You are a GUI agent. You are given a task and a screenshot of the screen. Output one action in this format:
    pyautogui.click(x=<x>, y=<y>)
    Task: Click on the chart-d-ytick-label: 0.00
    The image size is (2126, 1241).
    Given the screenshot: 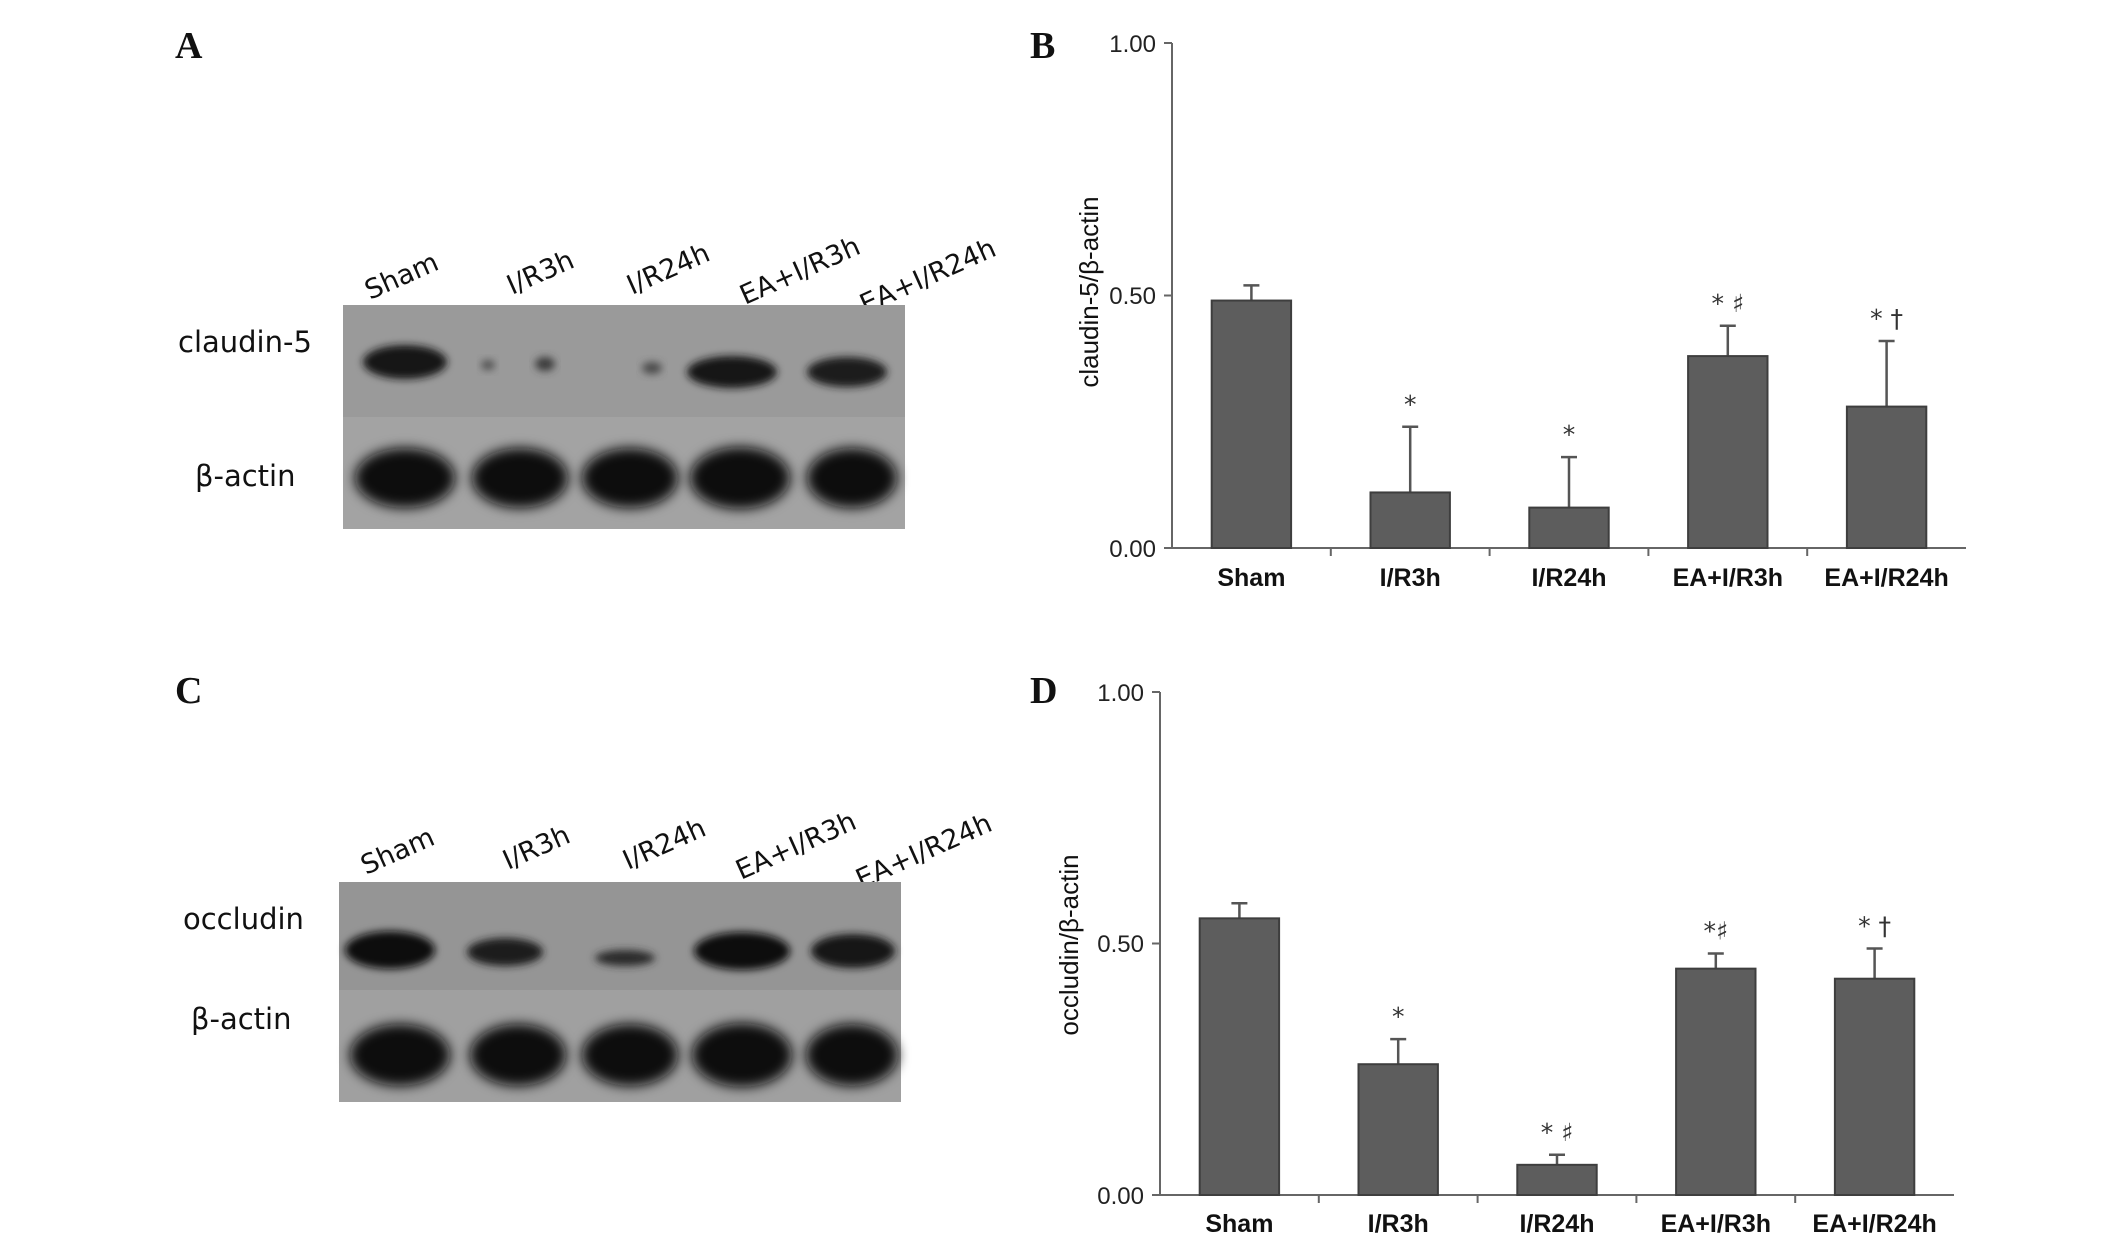 What is the action you would take?
    pyautogui.click(x=1120, y=1196)
    